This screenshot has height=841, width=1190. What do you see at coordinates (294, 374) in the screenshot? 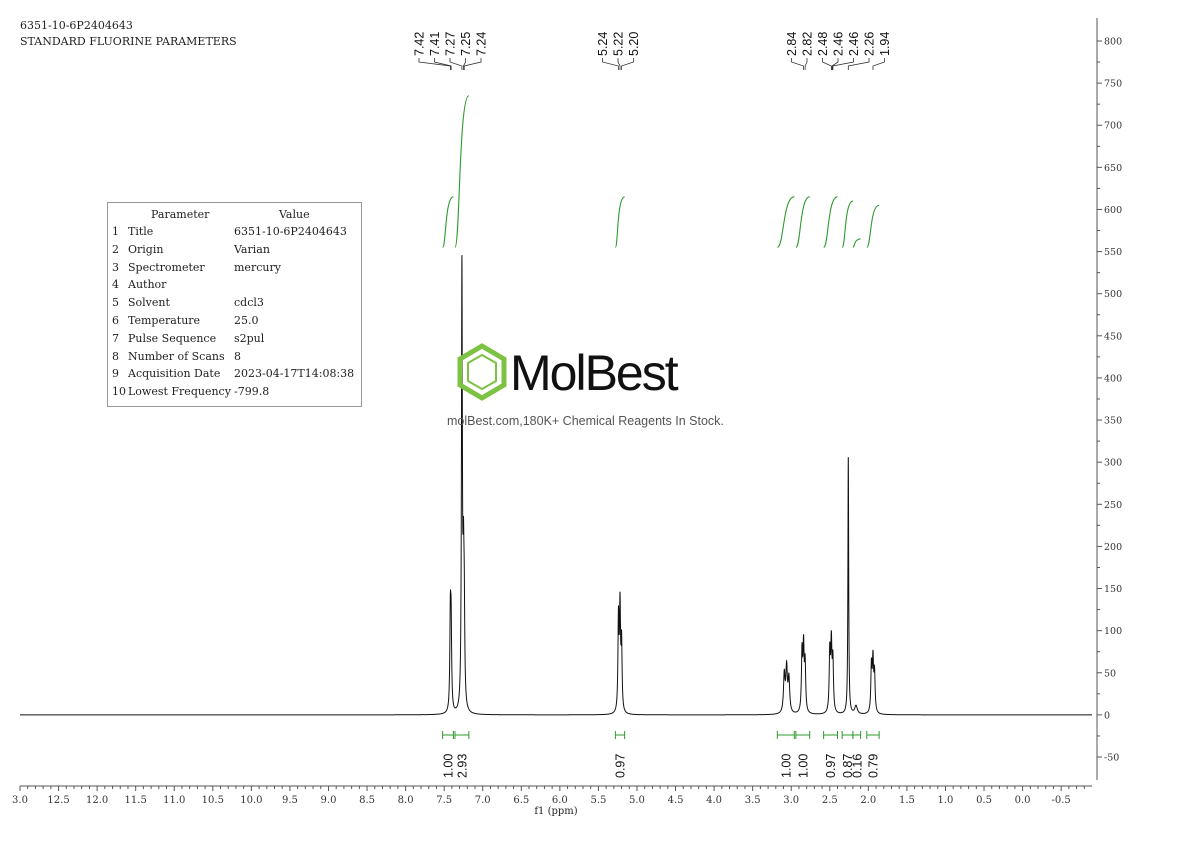
I see `parameter-value: 2023-04-17T14:08:38` at bounding box center [294, 374].